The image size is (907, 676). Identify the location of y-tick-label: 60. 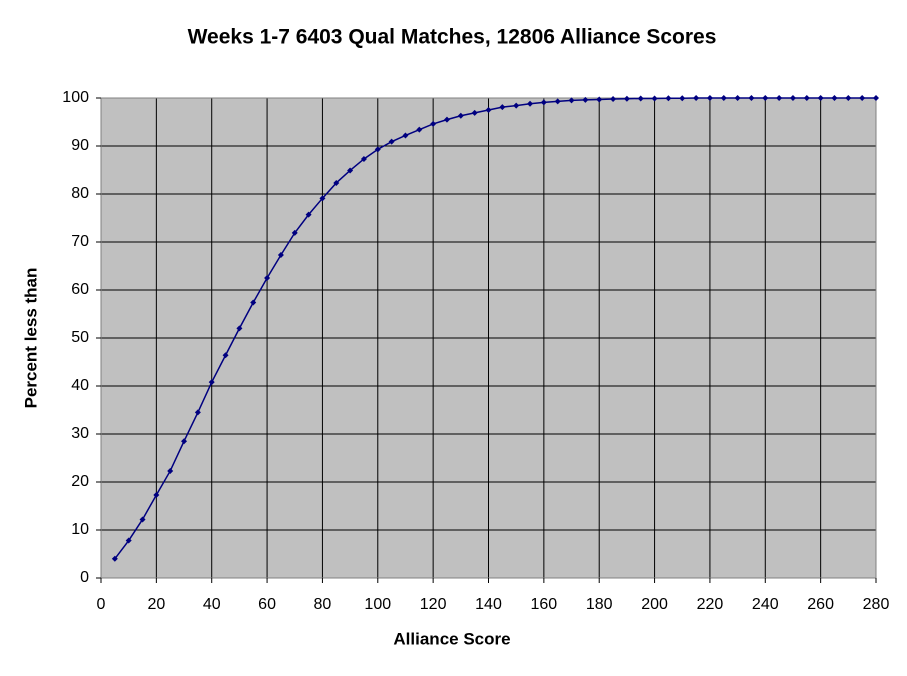
(80, 289).